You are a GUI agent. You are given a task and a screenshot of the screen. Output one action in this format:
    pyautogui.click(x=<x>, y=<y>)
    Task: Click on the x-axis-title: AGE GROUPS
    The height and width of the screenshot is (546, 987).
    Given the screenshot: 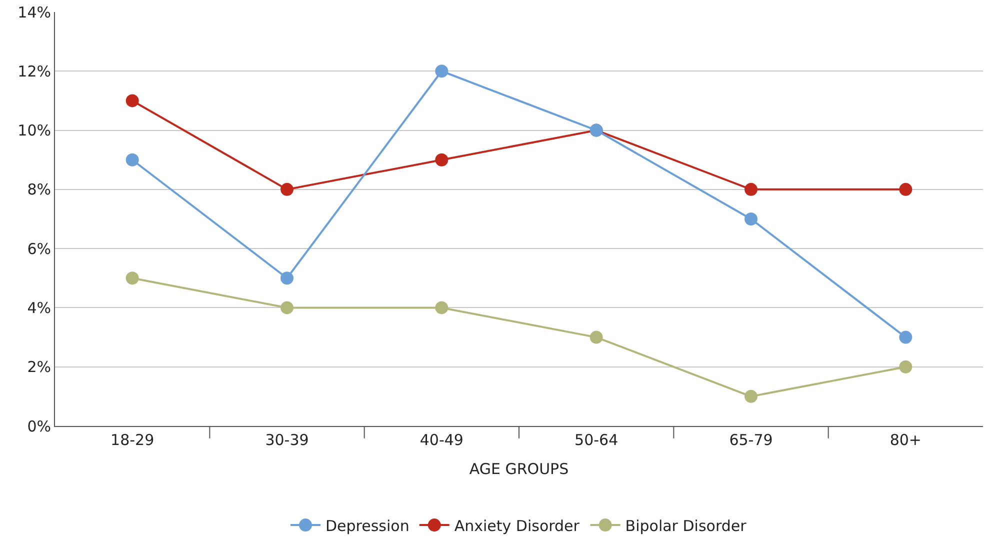 What is the action you would take?
    pyautogui.click(x=519, y=469)
    